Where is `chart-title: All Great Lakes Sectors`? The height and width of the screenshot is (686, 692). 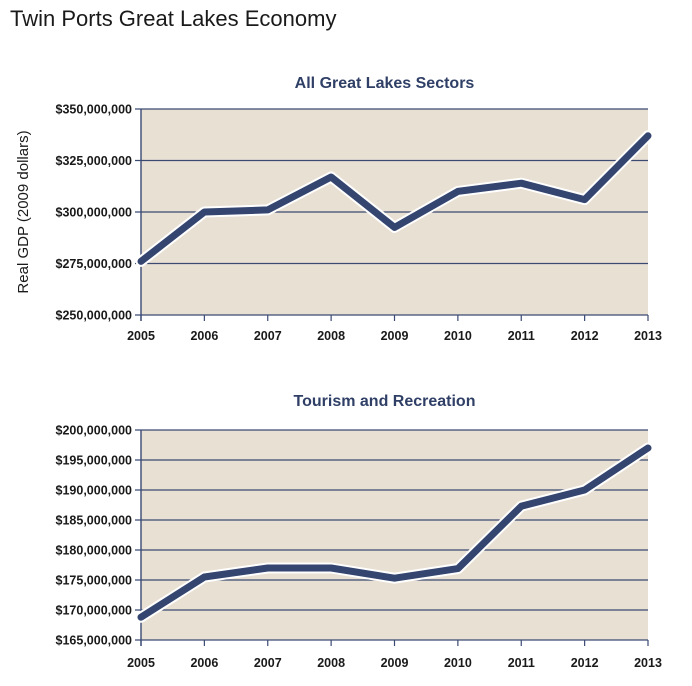
chart-title: All Great Lakes Sectors is located at coordinates (385, 83).